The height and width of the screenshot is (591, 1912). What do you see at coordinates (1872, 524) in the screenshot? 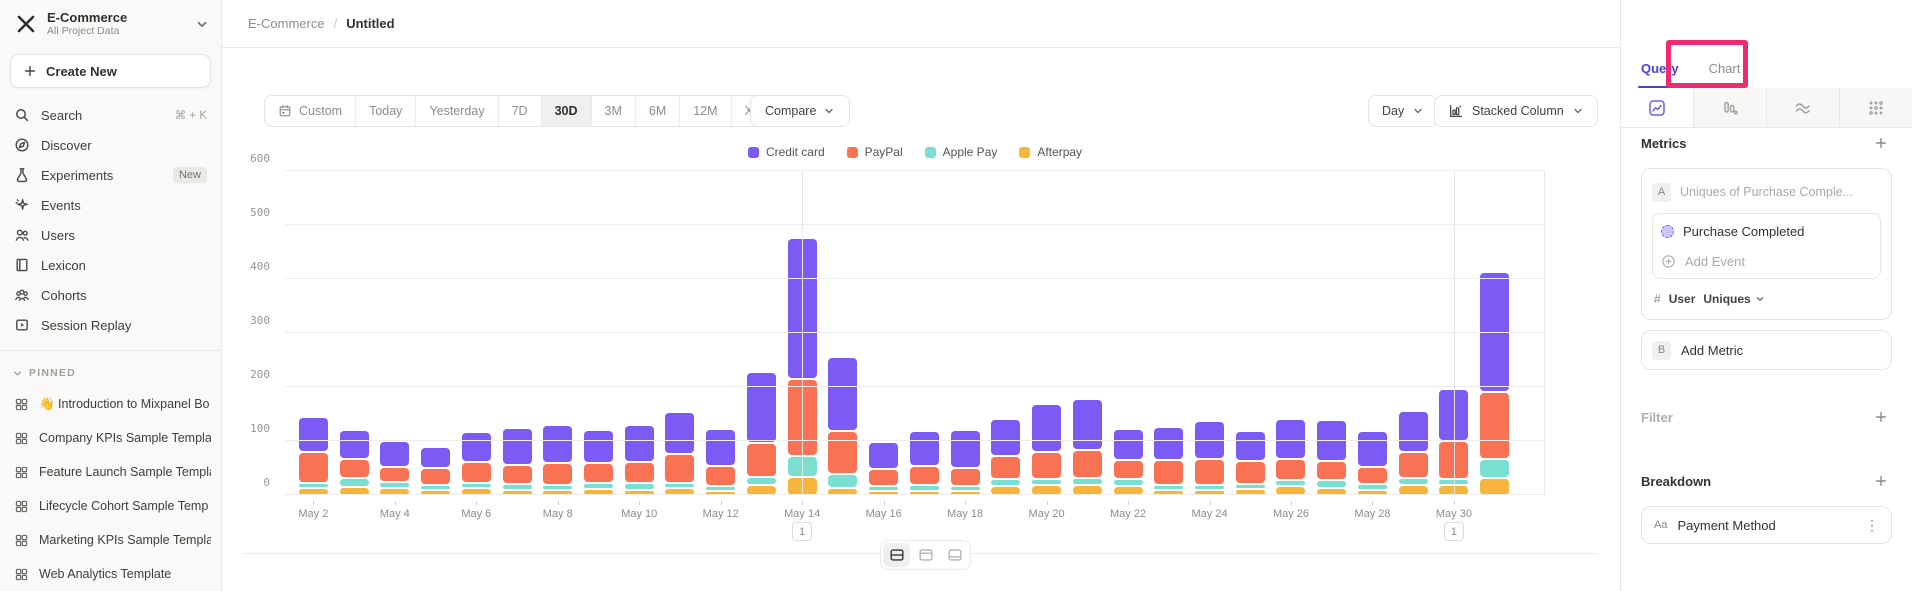
I see `kebab-menu-icon: ⋮` at bounding box center [1872, 524].